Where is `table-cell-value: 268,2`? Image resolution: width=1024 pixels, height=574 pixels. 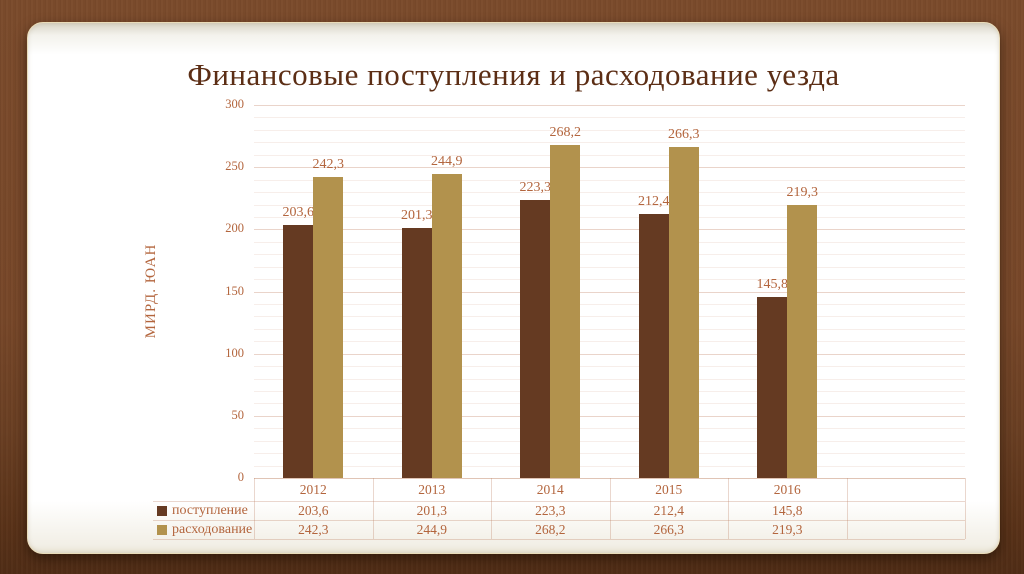
table-cell-value: 268,2 is located at coordinates (550, 529).